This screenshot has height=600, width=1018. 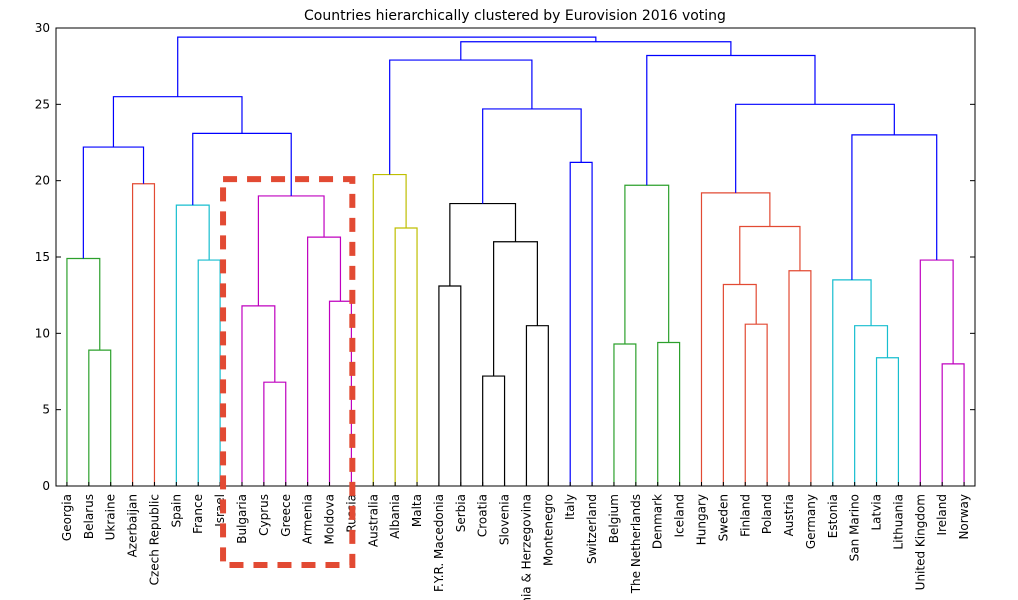 What do you see at coordinates (920, 542) in the screenshot?
I see `leaf-label-39: United Kingdom` at bounding box center [920, 542].